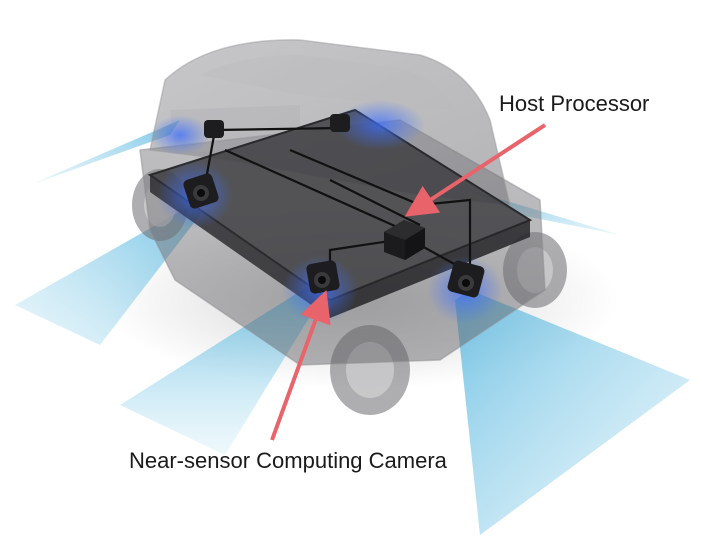 Image resolution: width=702 pixels, height=547 pixels. What do you see at coordinates (327, 82) in the screenshot?
I see `vehicle-windshield` at bounding box center [327, 82].